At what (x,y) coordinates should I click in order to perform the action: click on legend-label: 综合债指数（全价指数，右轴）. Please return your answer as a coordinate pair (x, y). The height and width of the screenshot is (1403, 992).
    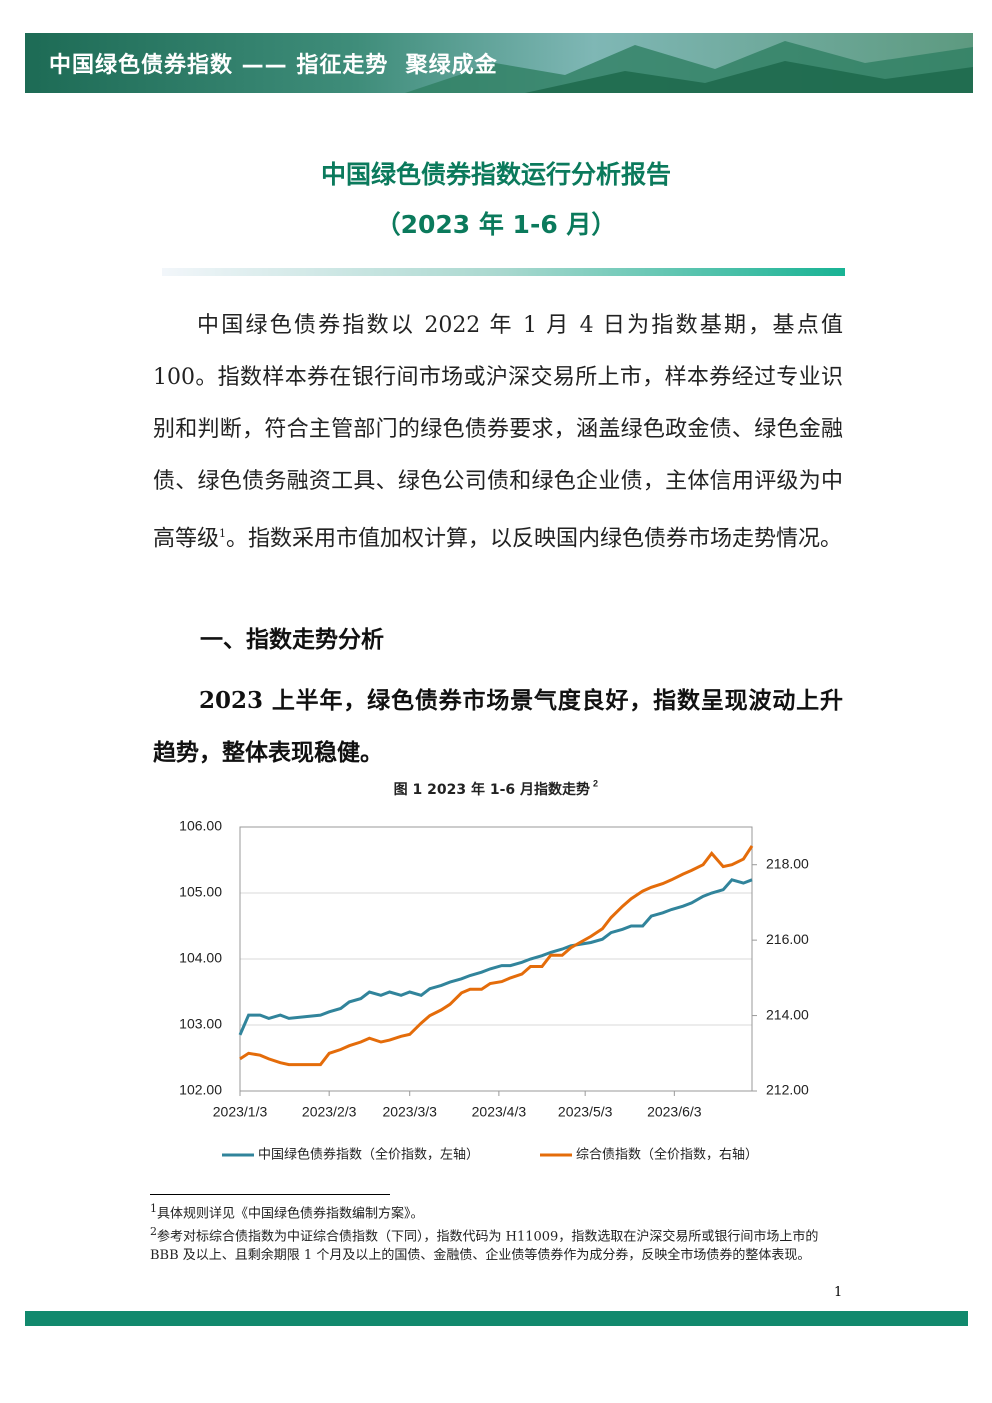
    Looking at the image, I should click on (667, 1155).